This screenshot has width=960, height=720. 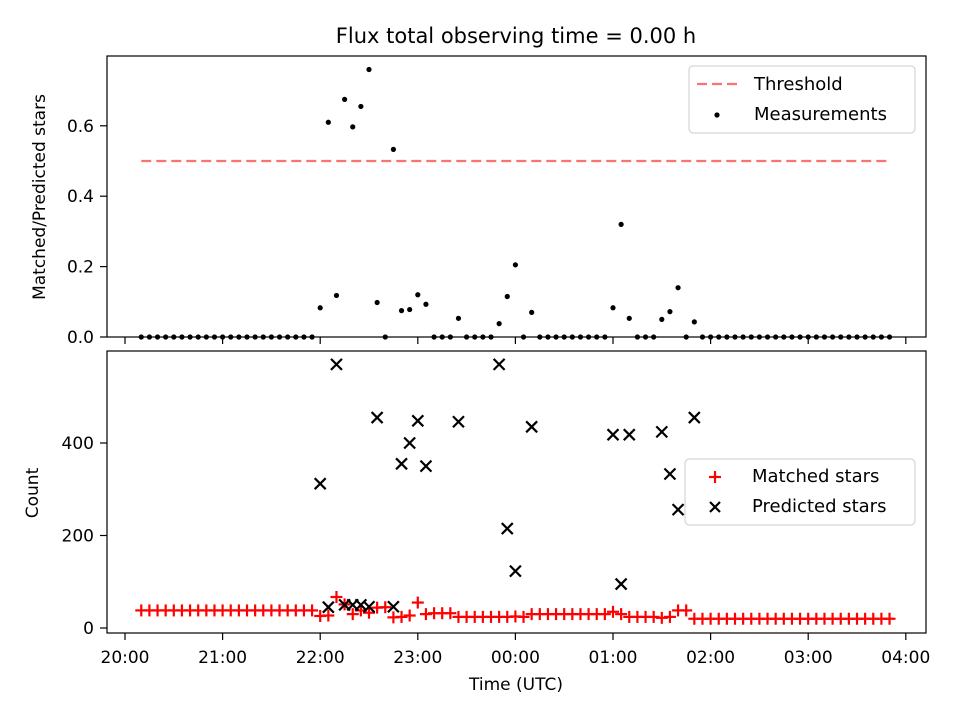 What do you see at coordinates (40, 197) in the screenshot?
I see `top-y-axis-label: Matched/Predicted stars` at bounding box center [40, 197].